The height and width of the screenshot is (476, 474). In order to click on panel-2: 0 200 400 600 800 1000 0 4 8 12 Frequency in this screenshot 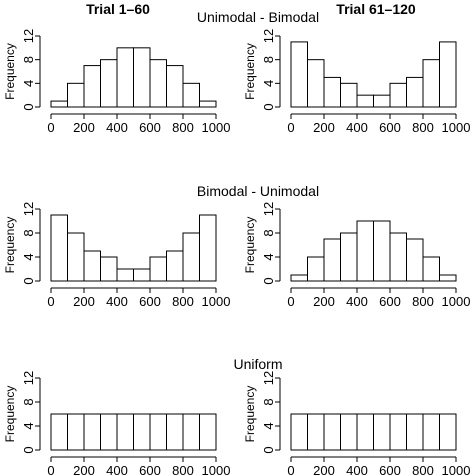, I will do `click(356, 82)`.